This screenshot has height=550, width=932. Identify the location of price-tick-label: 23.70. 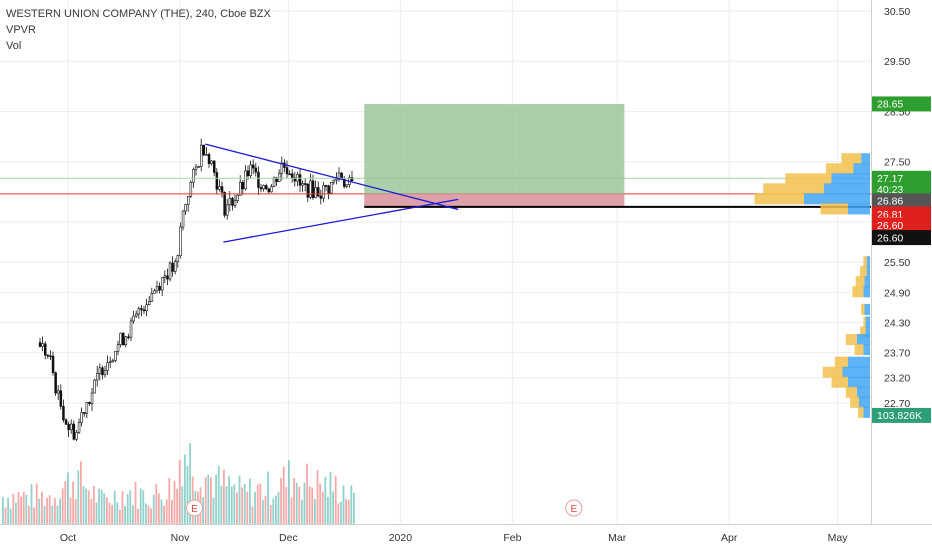
(897, 354).